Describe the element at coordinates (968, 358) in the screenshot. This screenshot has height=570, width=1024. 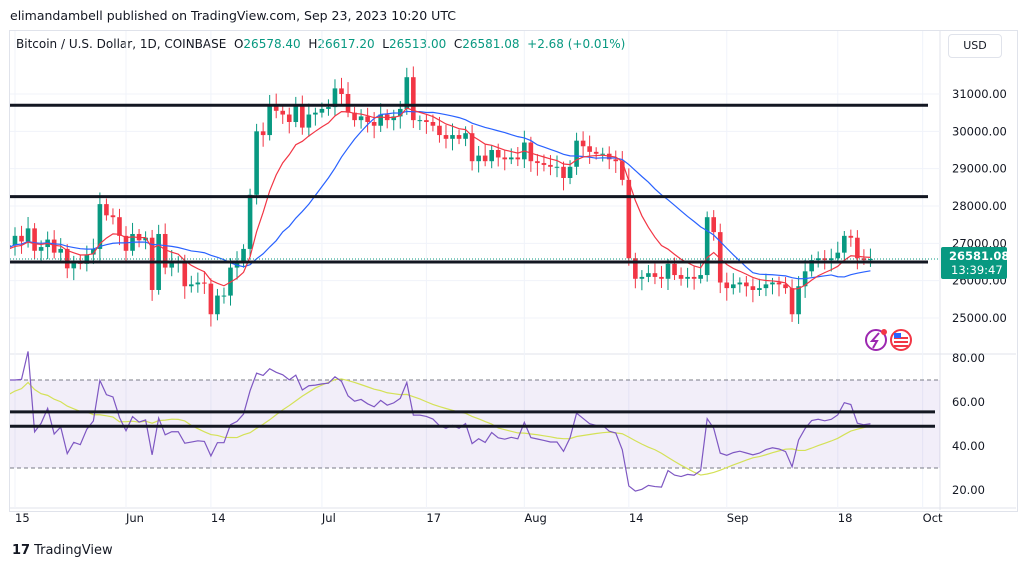
I see `rsi-tick-label: 80.00` at that location.